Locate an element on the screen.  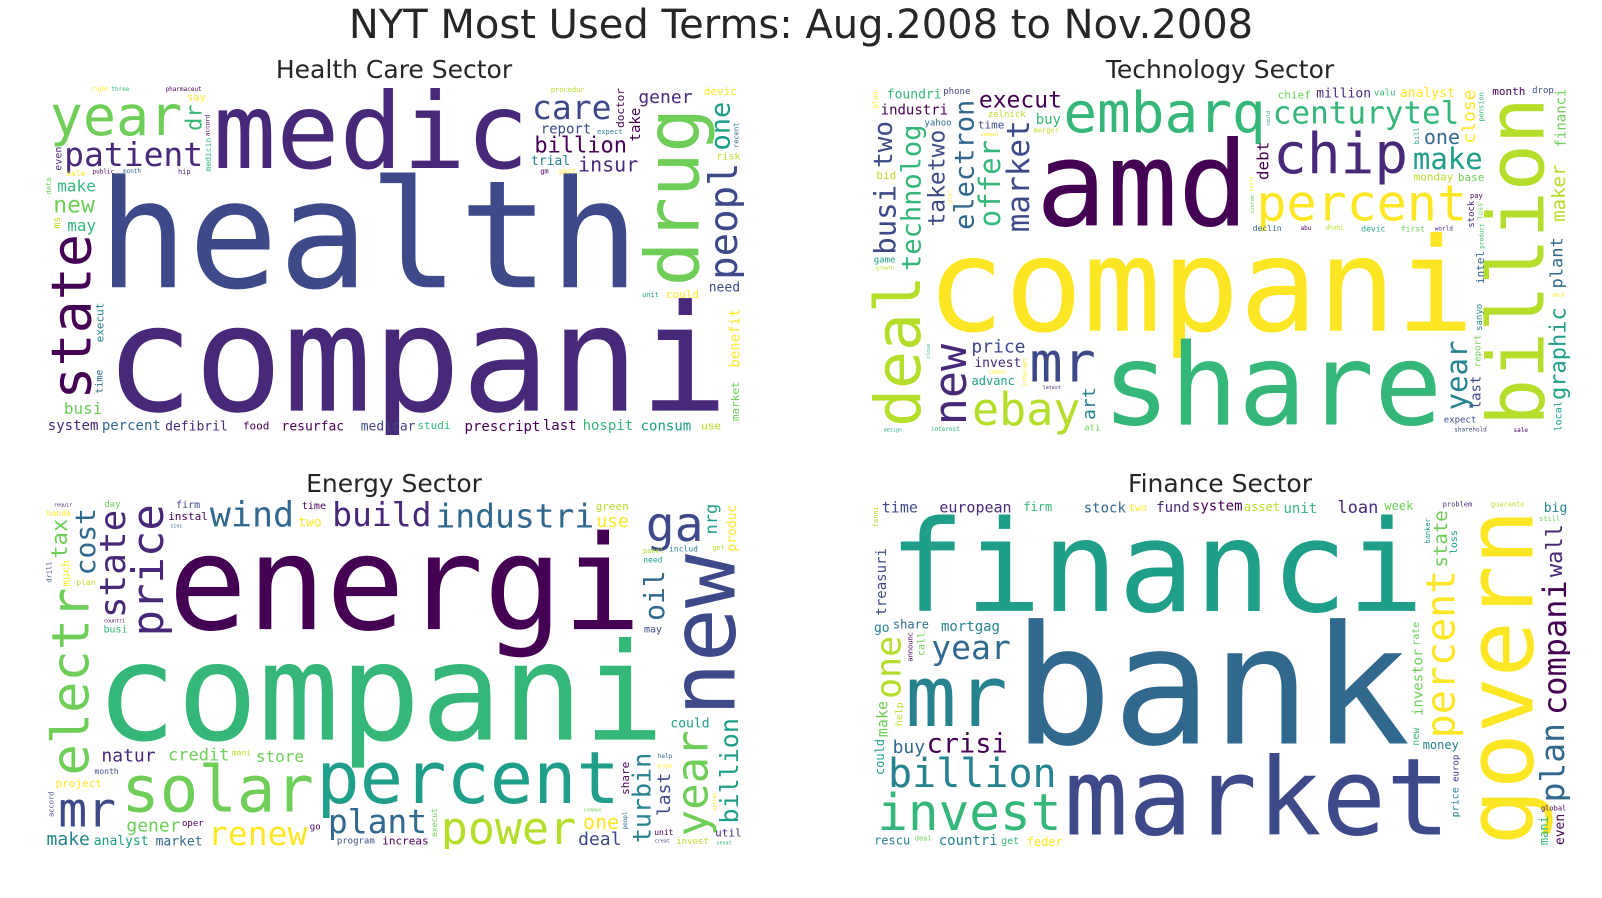
cloud-word: product is located at coordinates (1482, 236).